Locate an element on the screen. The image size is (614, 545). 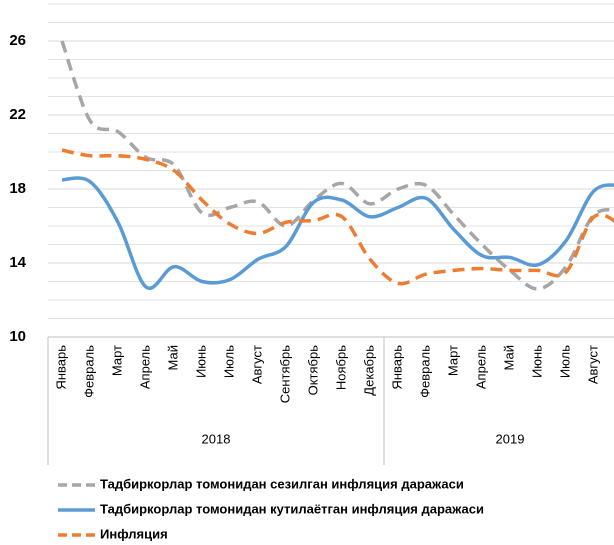
y-tick-label: 22 is located at coordinates (17, 114).